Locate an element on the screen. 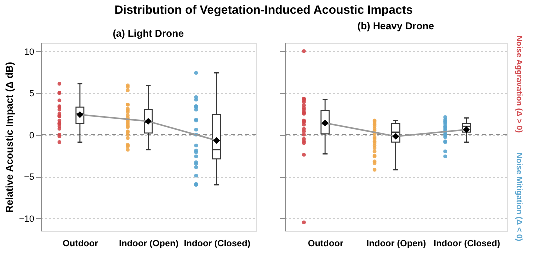 This screenshot has width=550, height=260. y-tick-label: −5 is located at coordinates (29, 177).